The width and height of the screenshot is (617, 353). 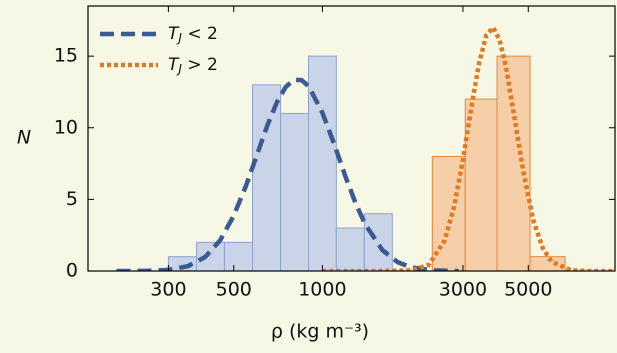 What do you see at coordinates (234, 290) in the screenshot?
I see `x-tick-label: 500` at bounding box center [234, 290].